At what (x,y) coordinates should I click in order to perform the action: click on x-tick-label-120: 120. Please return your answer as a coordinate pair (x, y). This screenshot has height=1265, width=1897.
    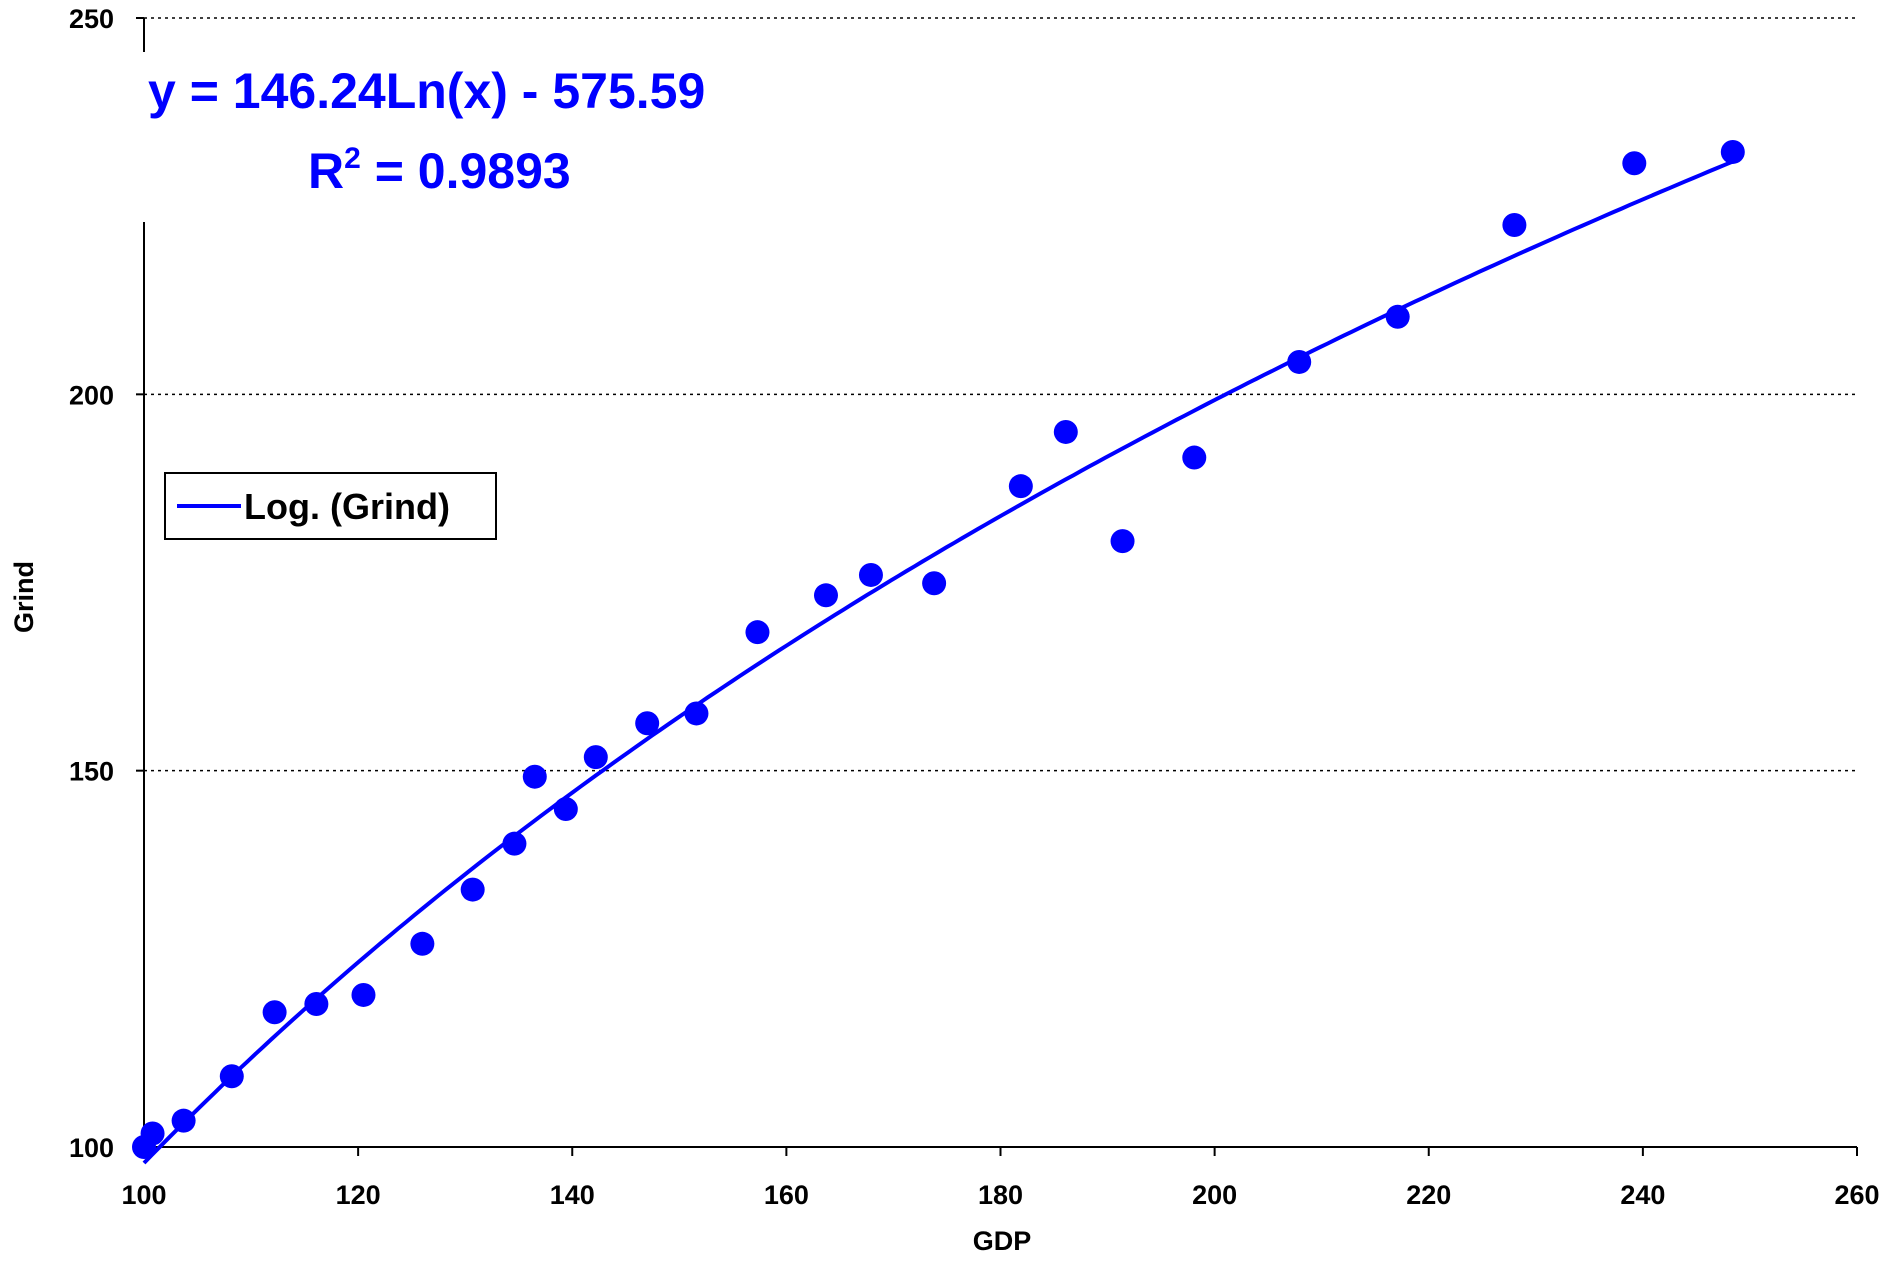
    Looking at the image, I should click on (358, 1195).